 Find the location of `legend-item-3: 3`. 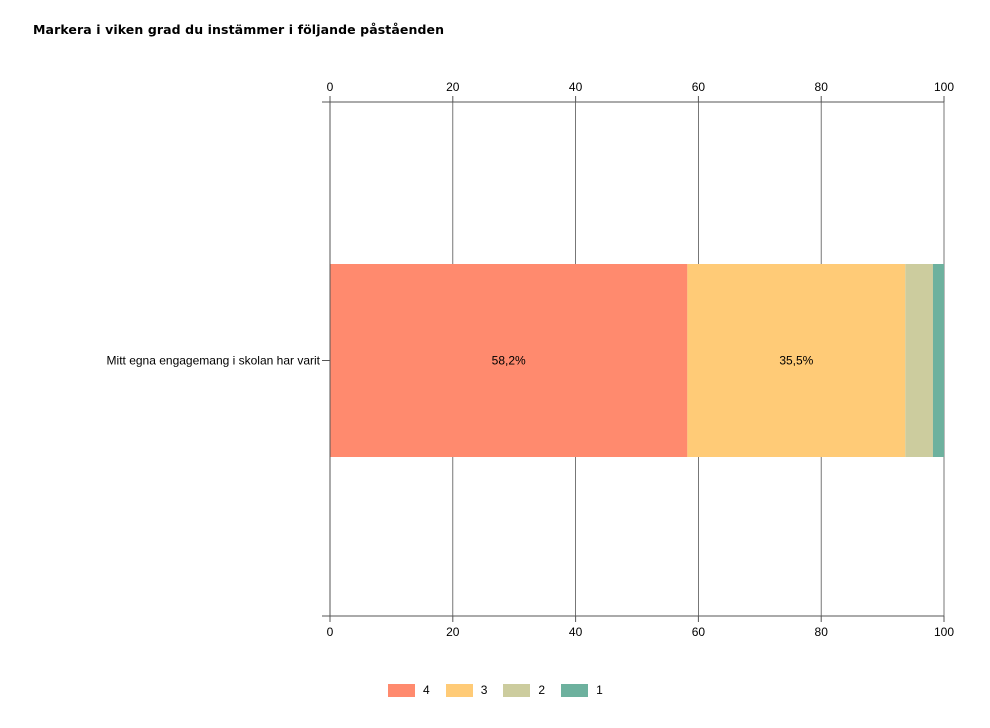

legend-item-3: 3 is located at coordinates (466, 690).